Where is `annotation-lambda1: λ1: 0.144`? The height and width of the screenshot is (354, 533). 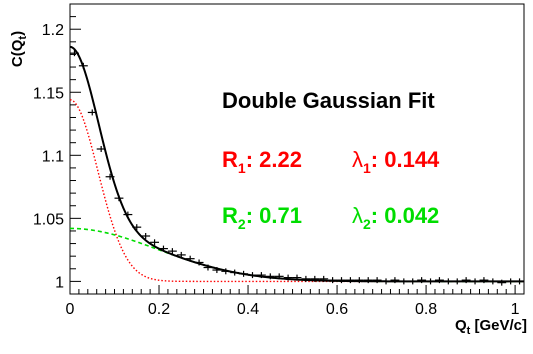 annotation-lambda1: λ1: 0.144 is located at coordinates (396, 161).